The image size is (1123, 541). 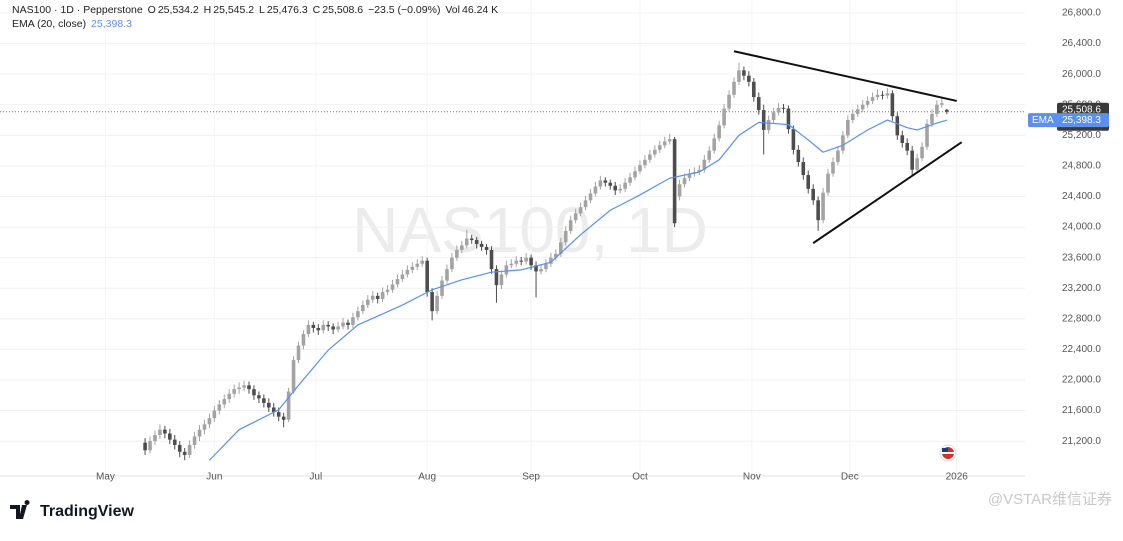 What do you see at coordinates (452, 10) in the screenshot?
I see `vol-label: Vol` at bounding box center [452, 10].